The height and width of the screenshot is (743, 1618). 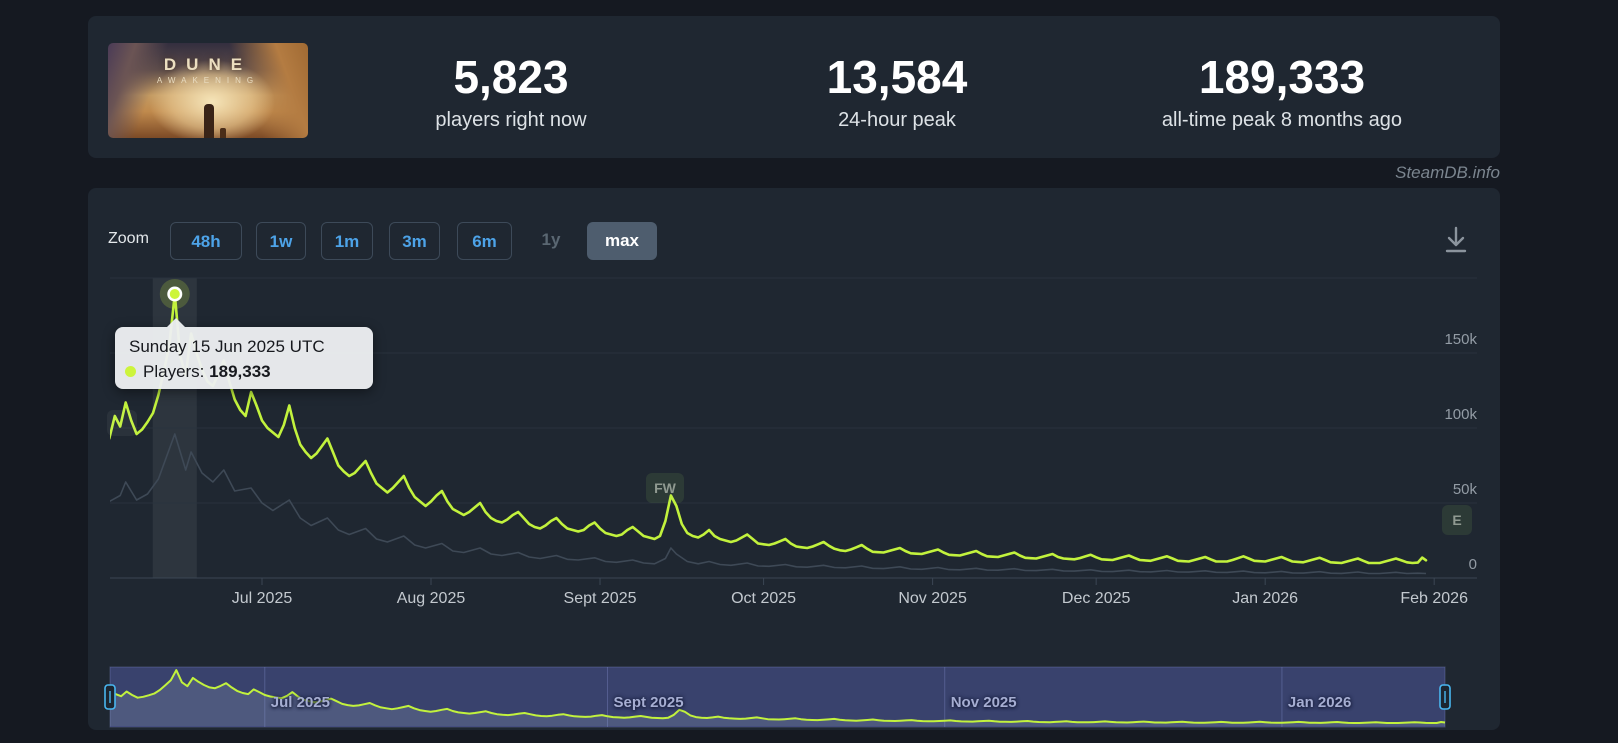 What do you see at coordinates (1464, 489) in the screenshot?
I see `y-axis-label: 50k` at bounding box center [1464, 489].